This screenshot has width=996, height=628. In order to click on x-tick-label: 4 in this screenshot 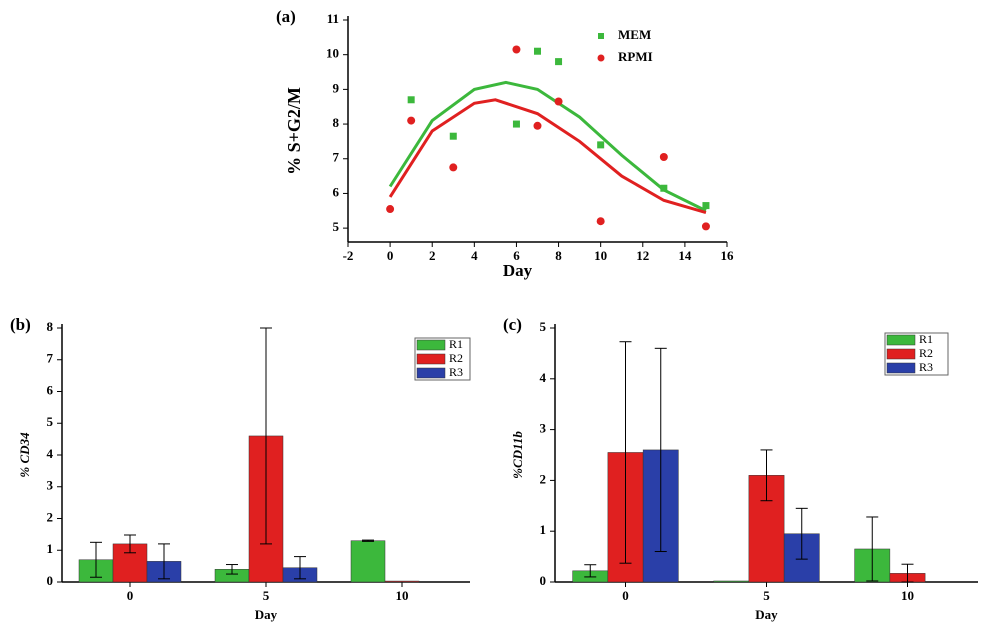, I will do `click(474, 255)`.